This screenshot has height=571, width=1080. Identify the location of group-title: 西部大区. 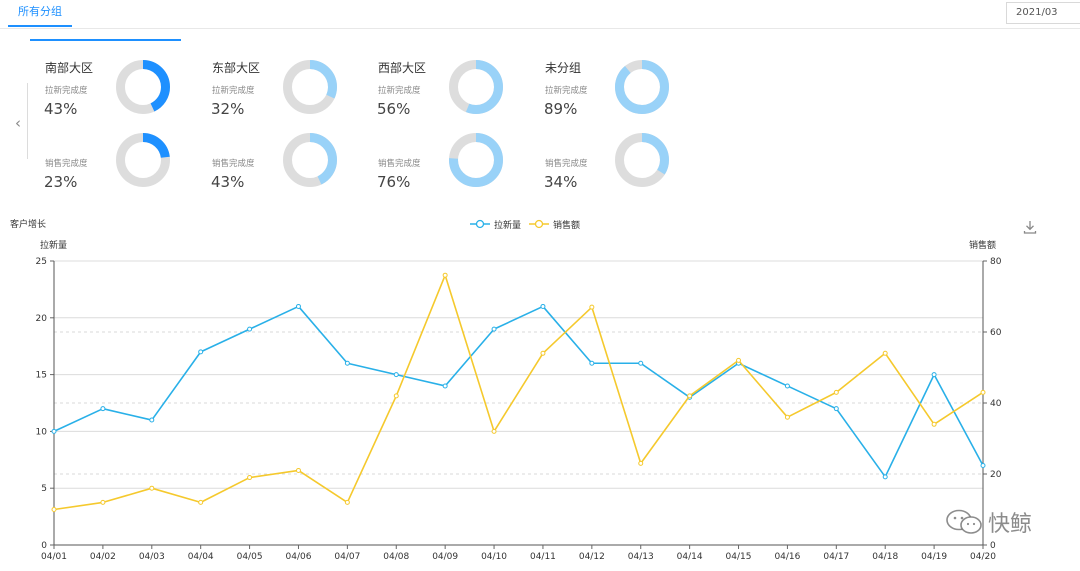
(402, 68).